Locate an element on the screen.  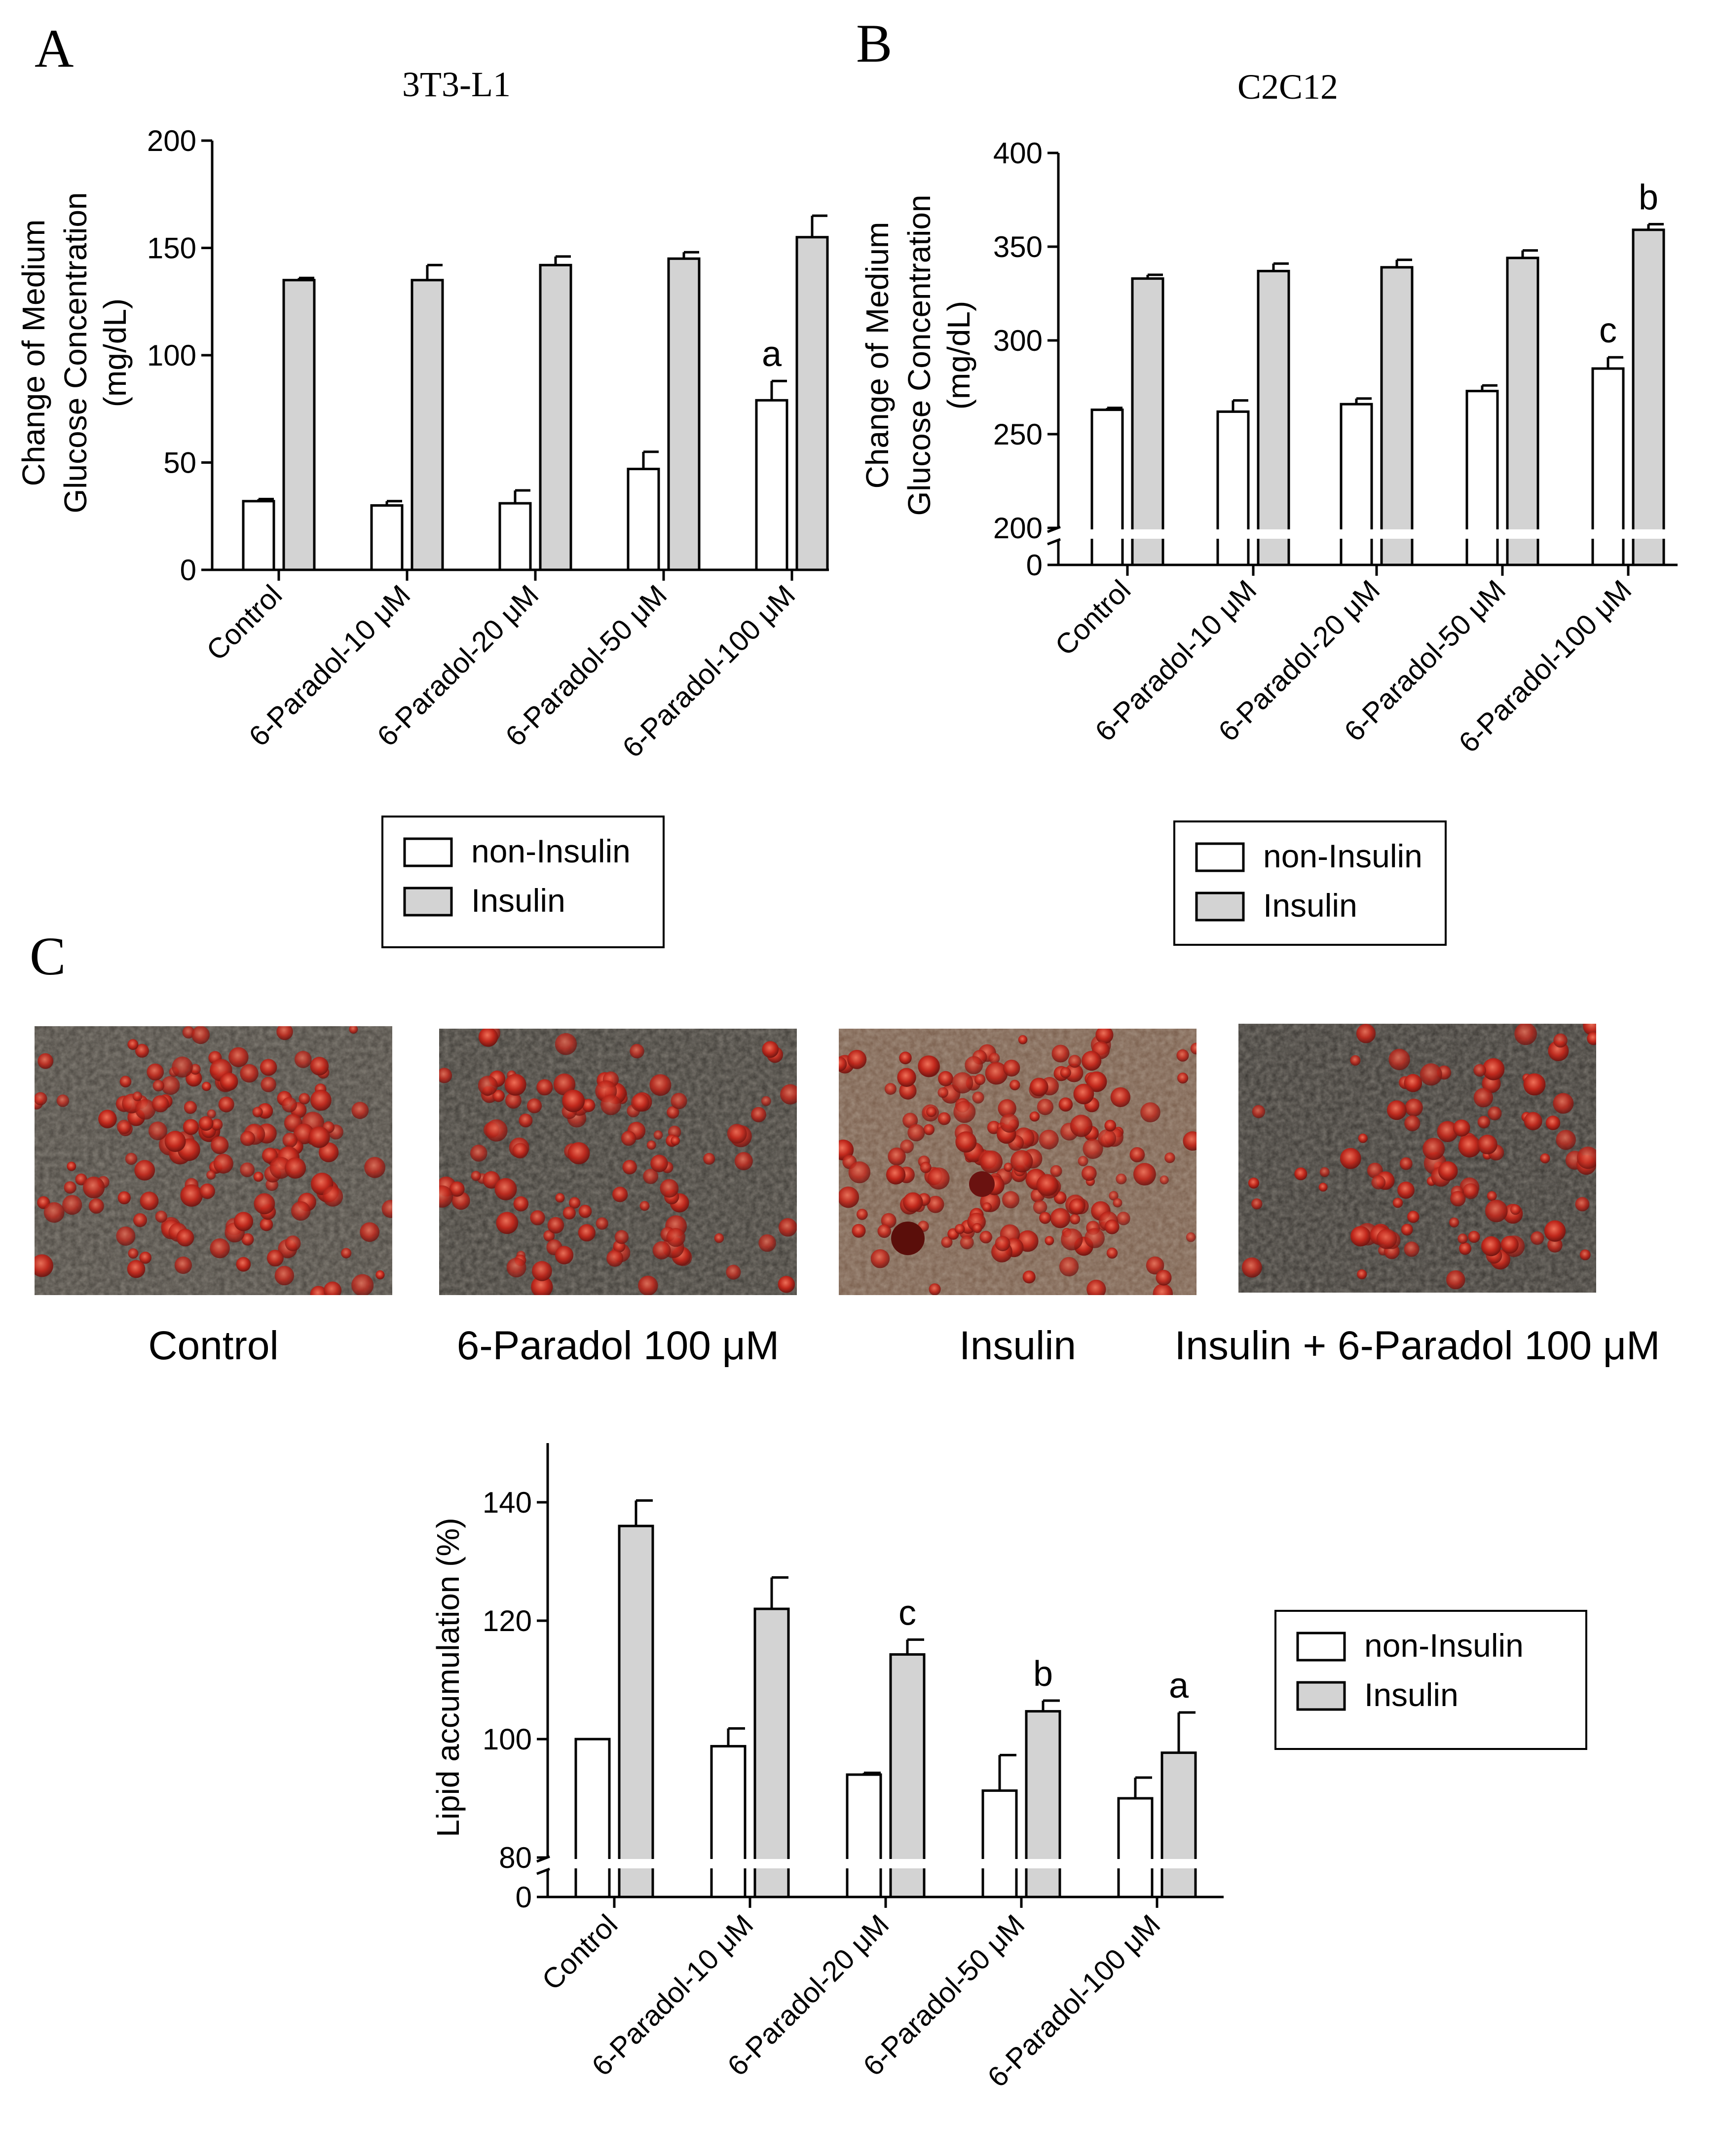
legend-label: non-Insulin is located at coordinates (1342, 856).